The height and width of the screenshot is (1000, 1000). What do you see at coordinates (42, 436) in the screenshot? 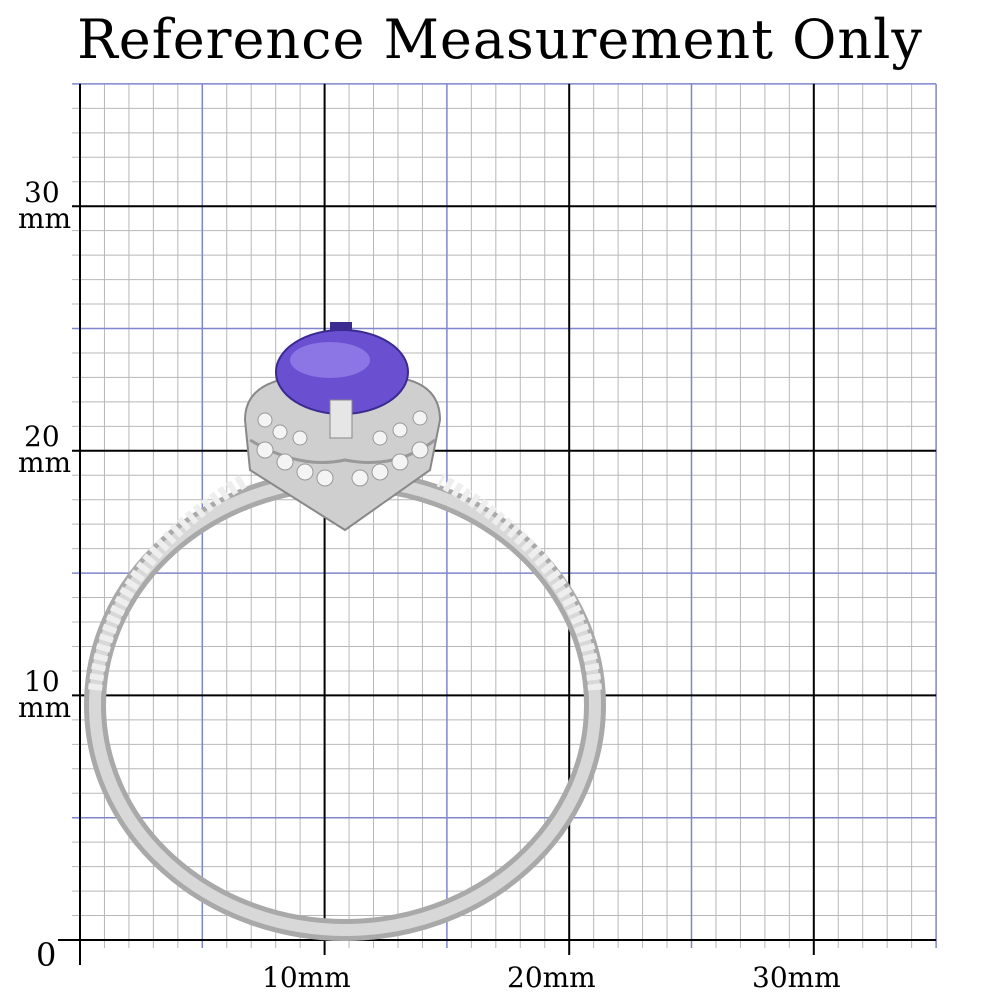
I see `y-label-number: 20` at bounding box center [42, 436].